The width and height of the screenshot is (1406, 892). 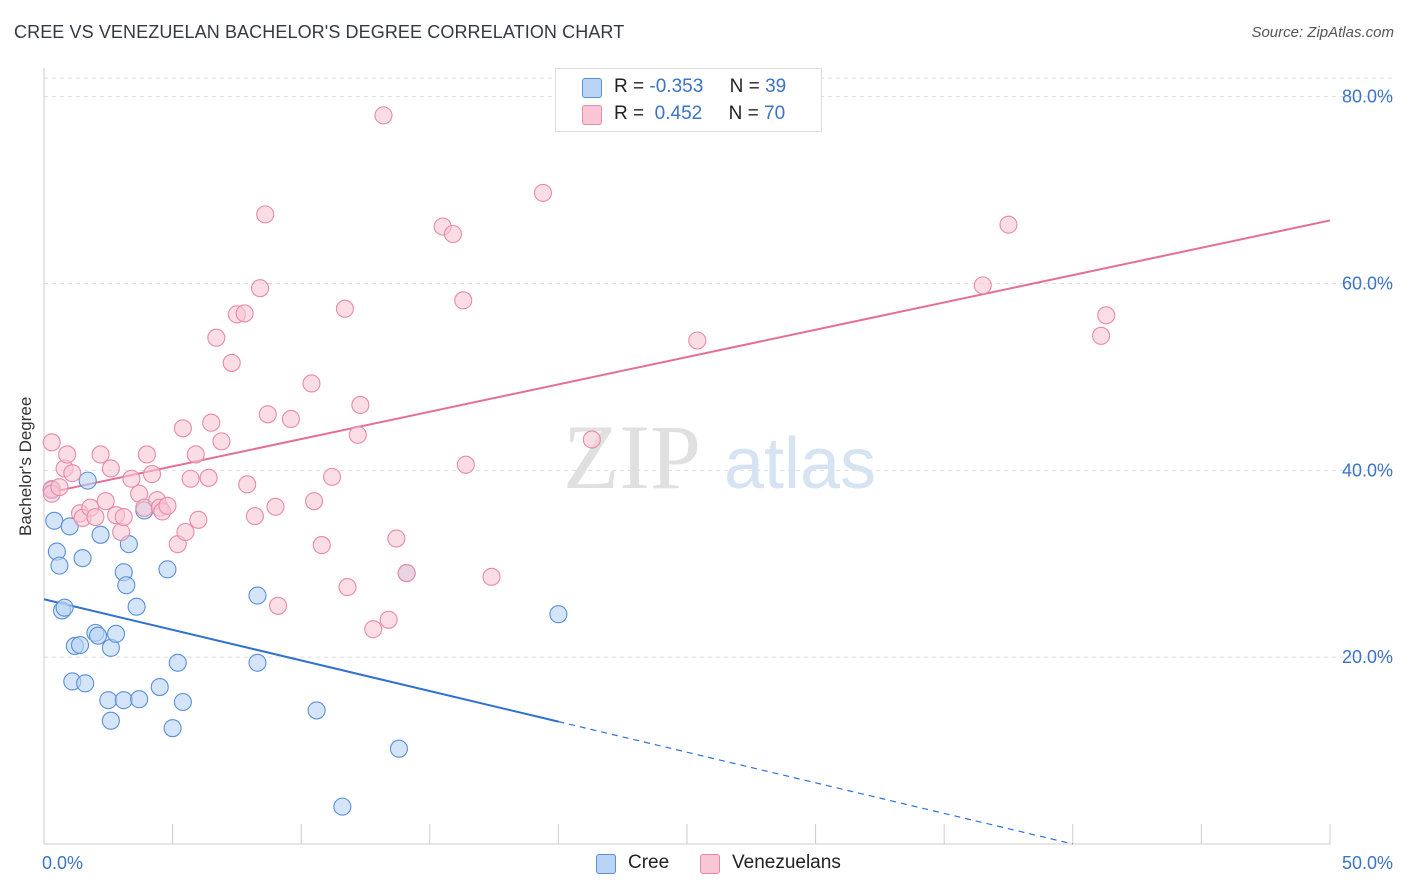 I want to click on source-credit: Source: ZipAtlas.com, so click(x=1322, y=32).